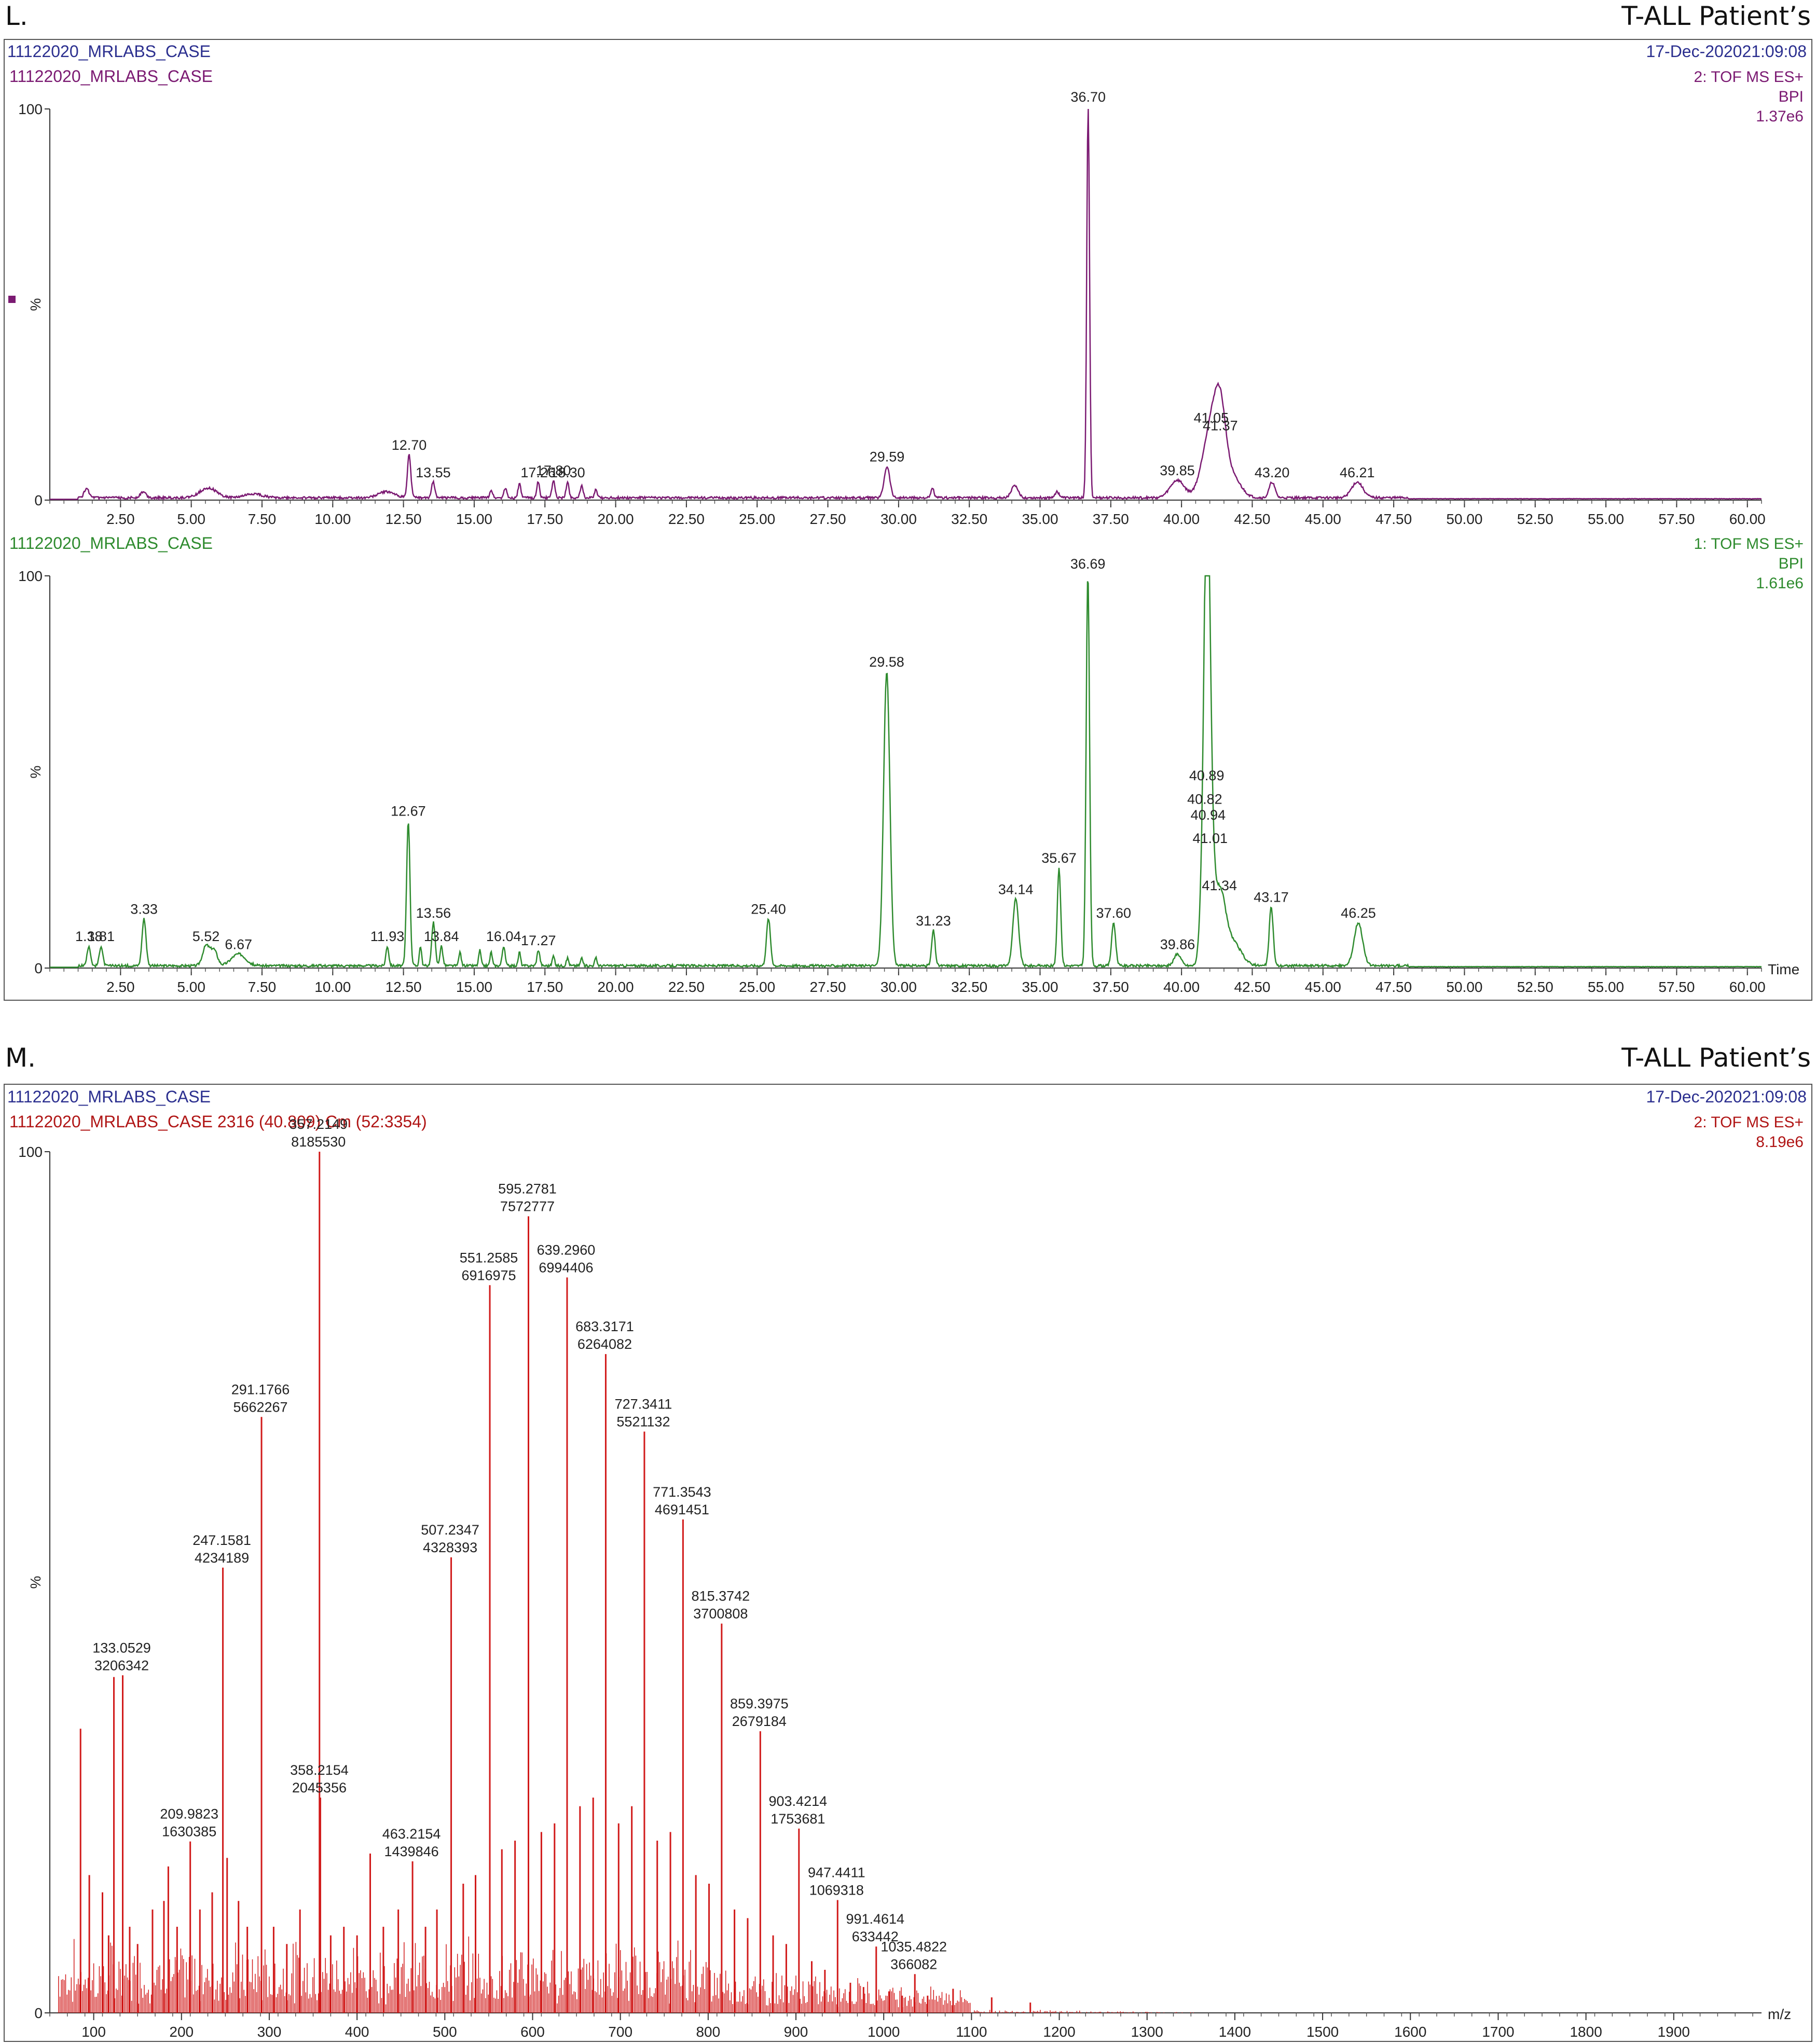 This screenshot has height=2044, width=1816. Describe the element at coordinates (1716, 16) in the screenshot. I see `panel-l-tag: T-ALL Patient’s` at that location.